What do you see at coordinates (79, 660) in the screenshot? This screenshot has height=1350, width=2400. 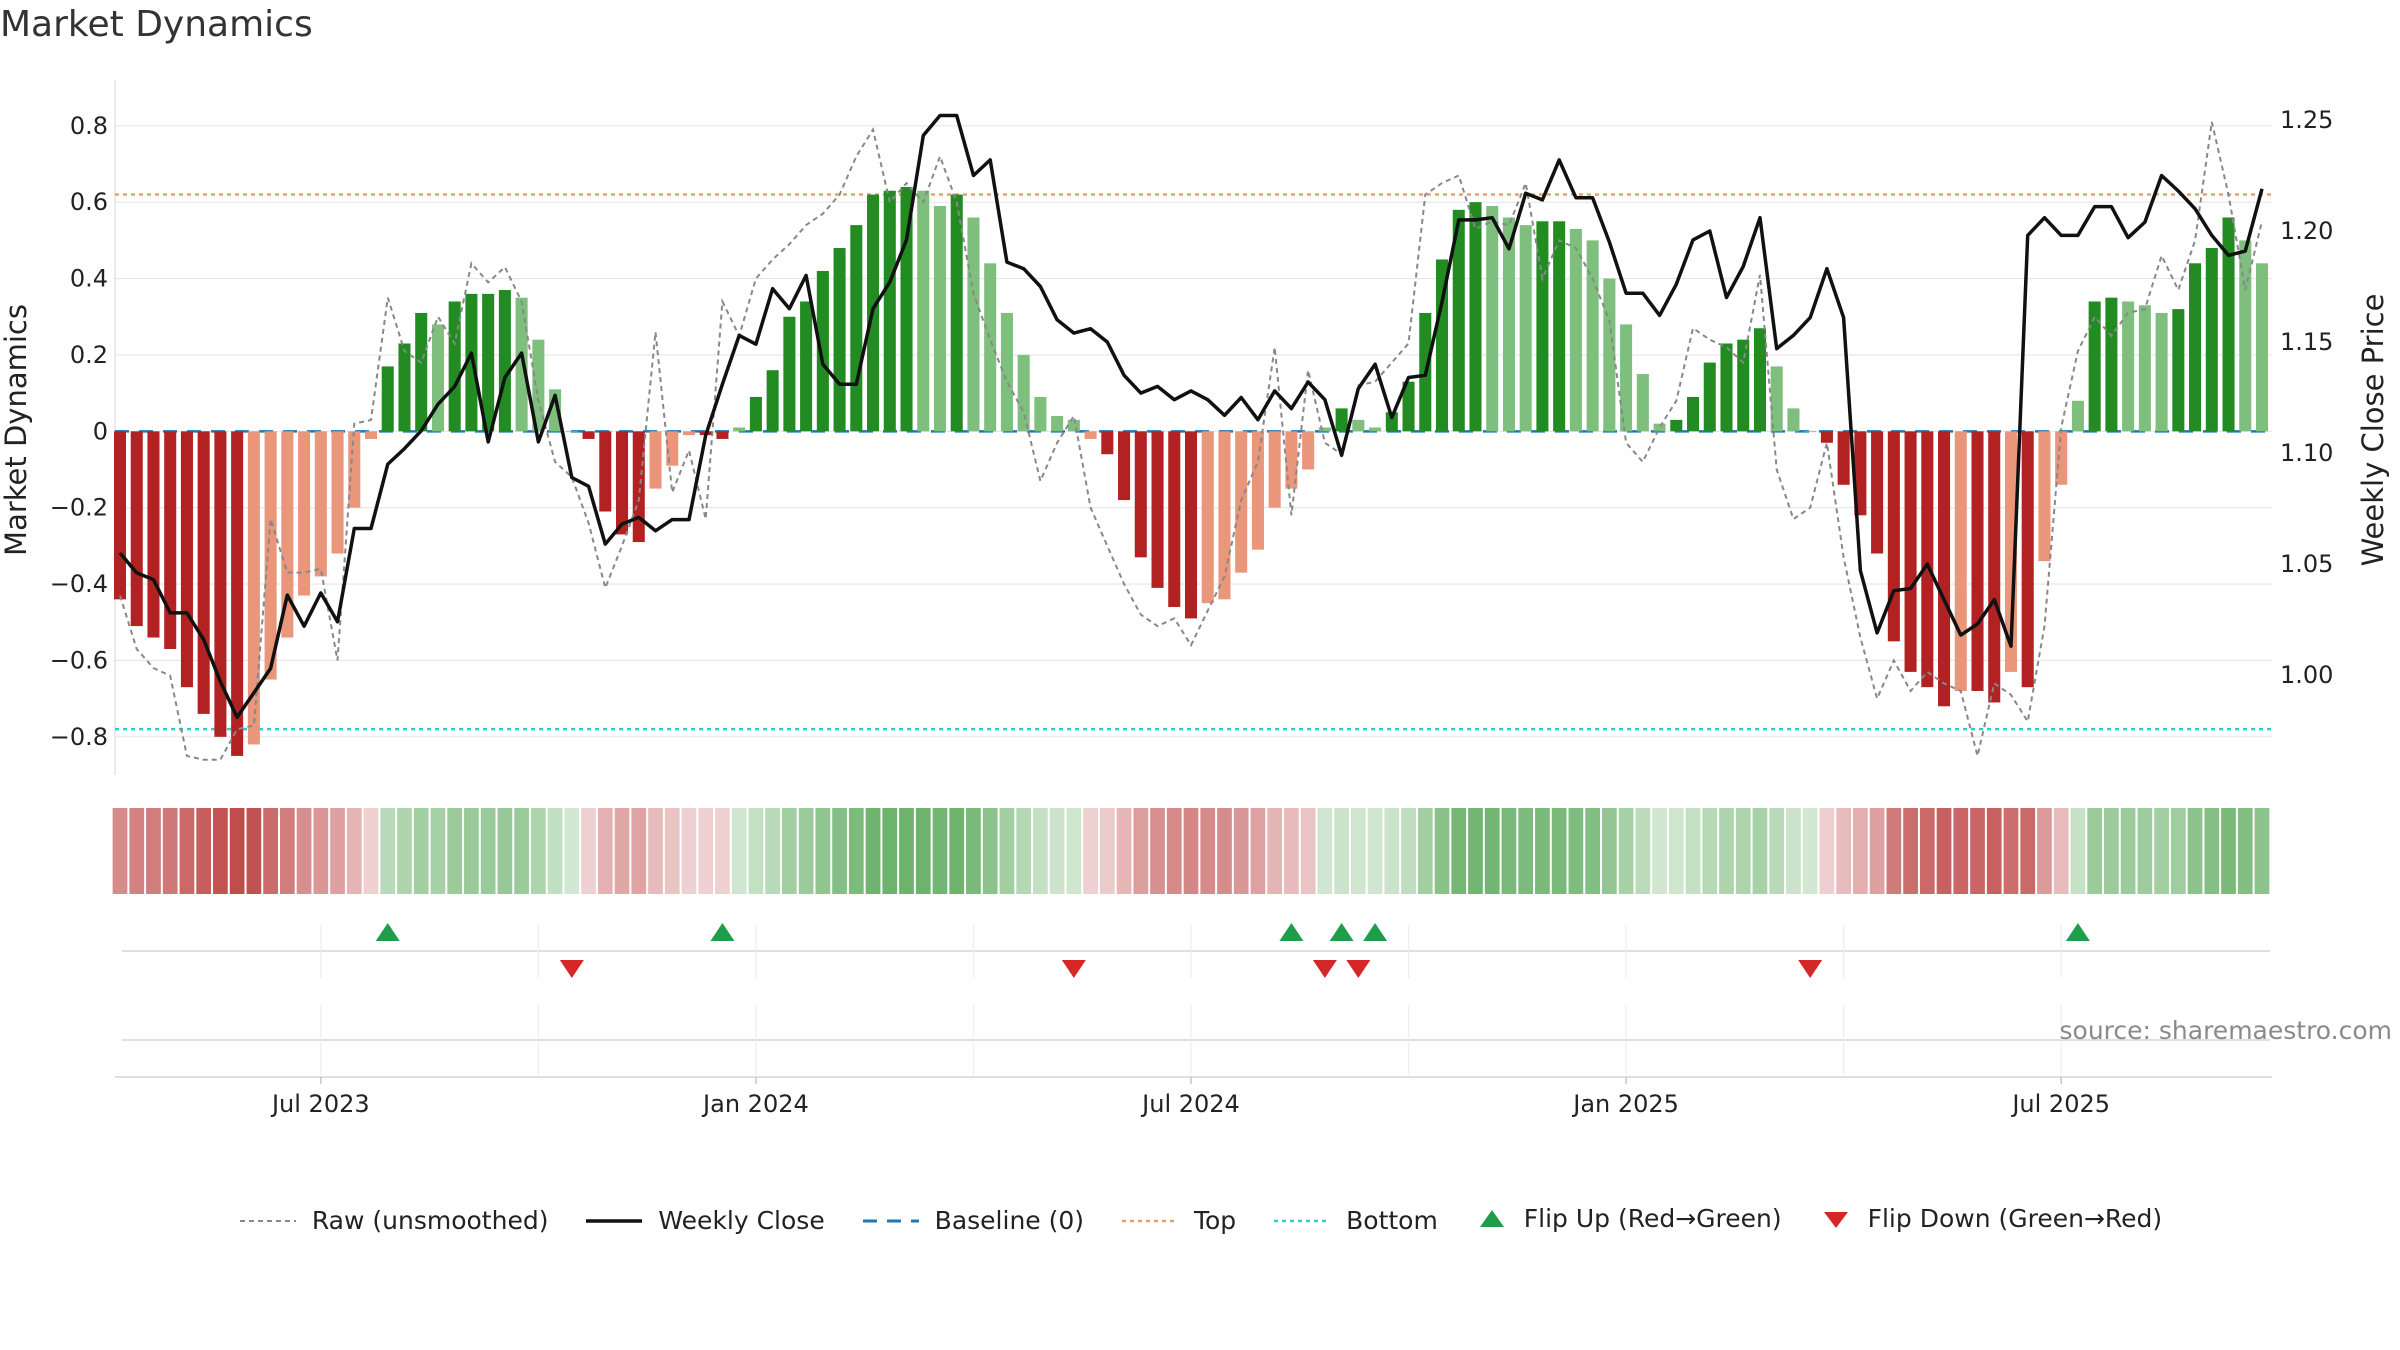 I see `y-tick-label: −0.6` at bounding box center [79, 660].